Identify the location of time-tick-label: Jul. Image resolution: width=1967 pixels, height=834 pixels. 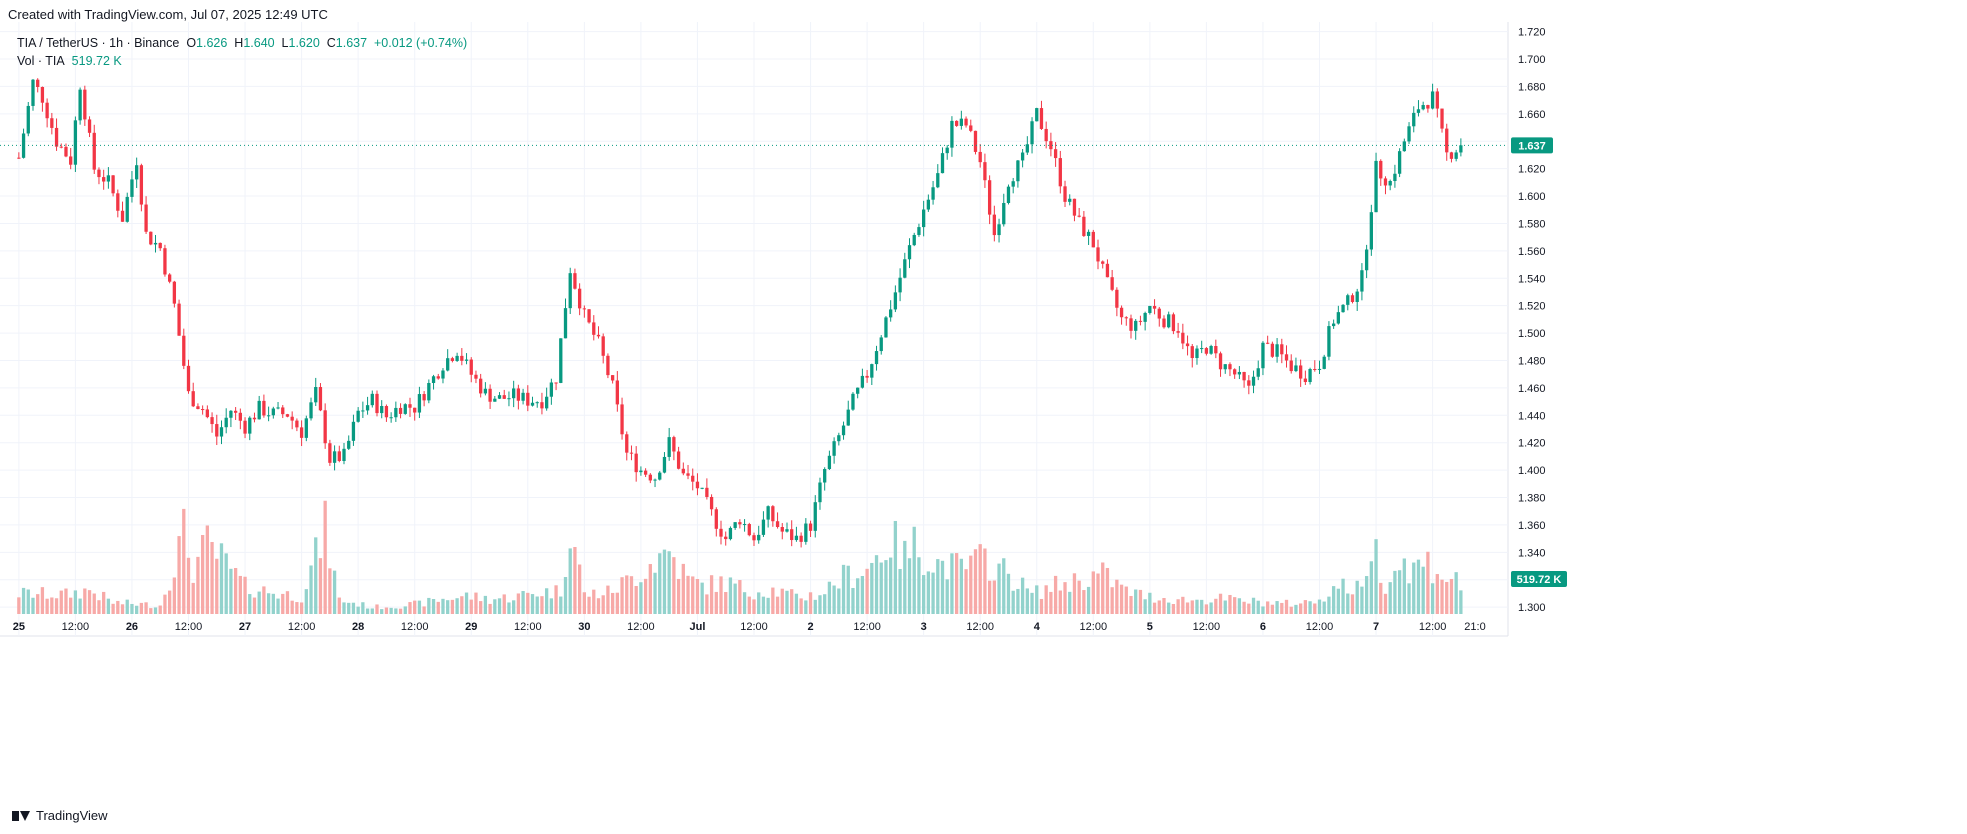
(697, 627).